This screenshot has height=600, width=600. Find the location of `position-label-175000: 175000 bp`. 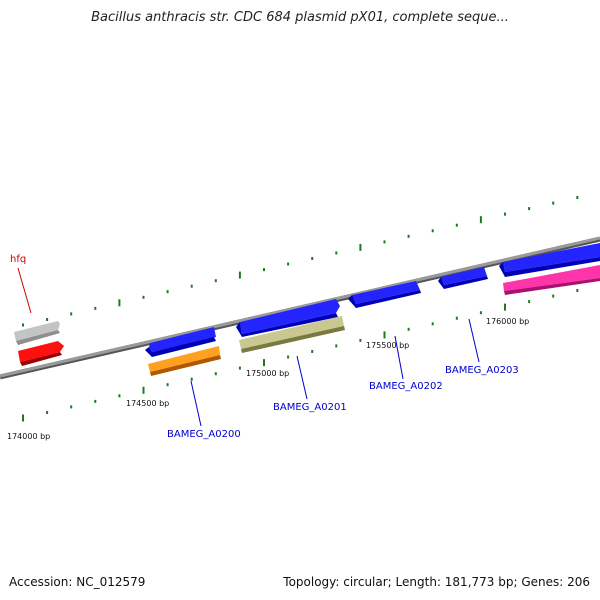

position-label-175000: 175000 bp is located at coordinates (267, 373).